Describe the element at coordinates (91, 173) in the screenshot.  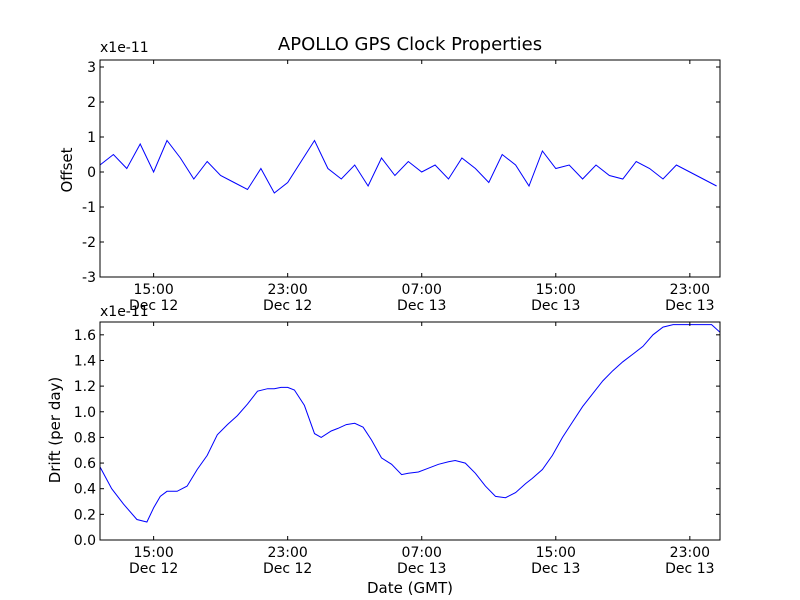
I see `y-tick-label: 0` at that location.